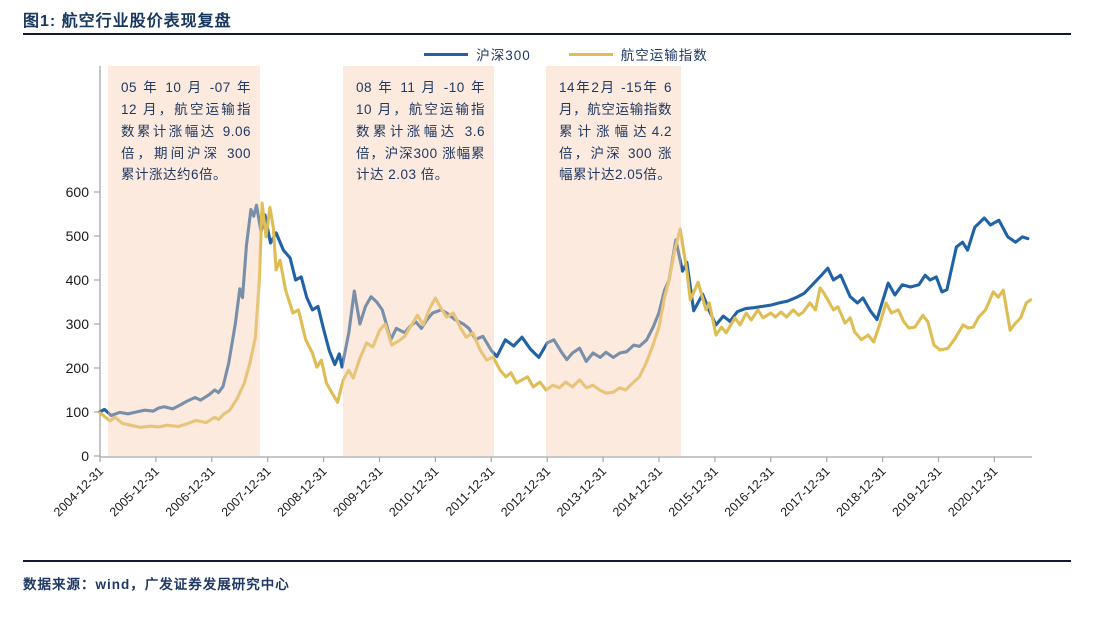 The image size is (1099, 643). I want to click on x-tick-label: 2019-12-31, so click(917, 491).